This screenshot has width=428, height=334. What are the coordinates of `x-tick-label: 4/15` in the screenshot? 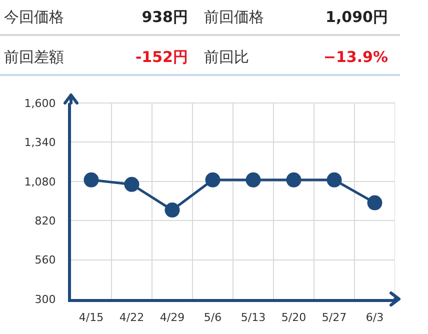 It's located at (91, 317).